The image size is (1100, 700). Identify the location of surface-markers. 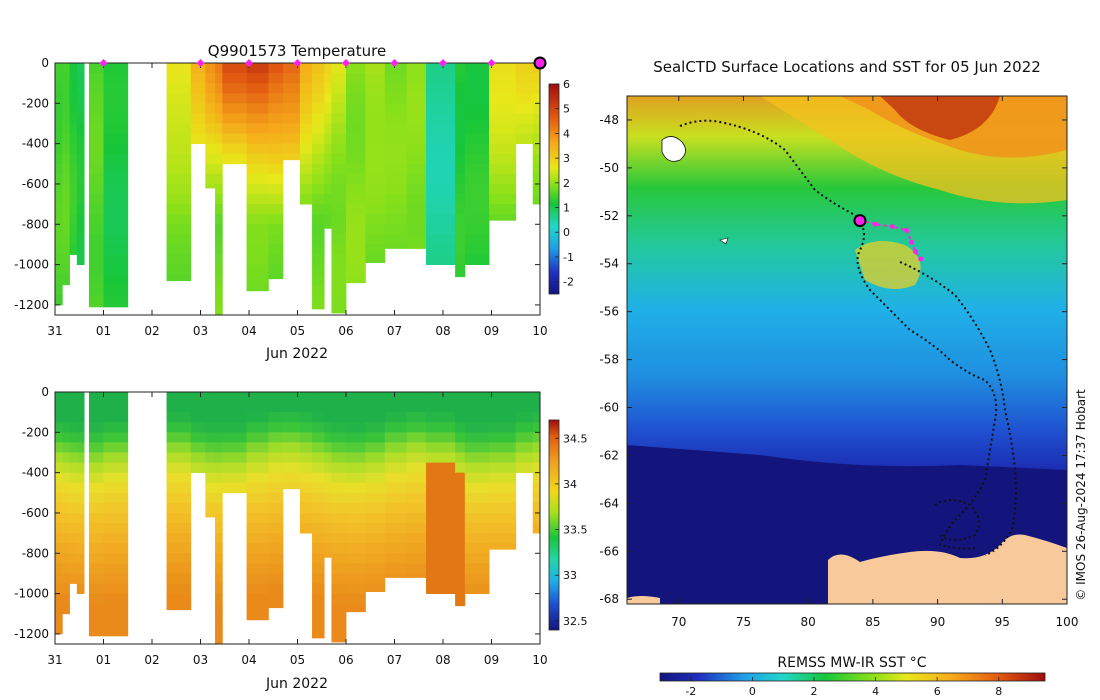
(323, 63).